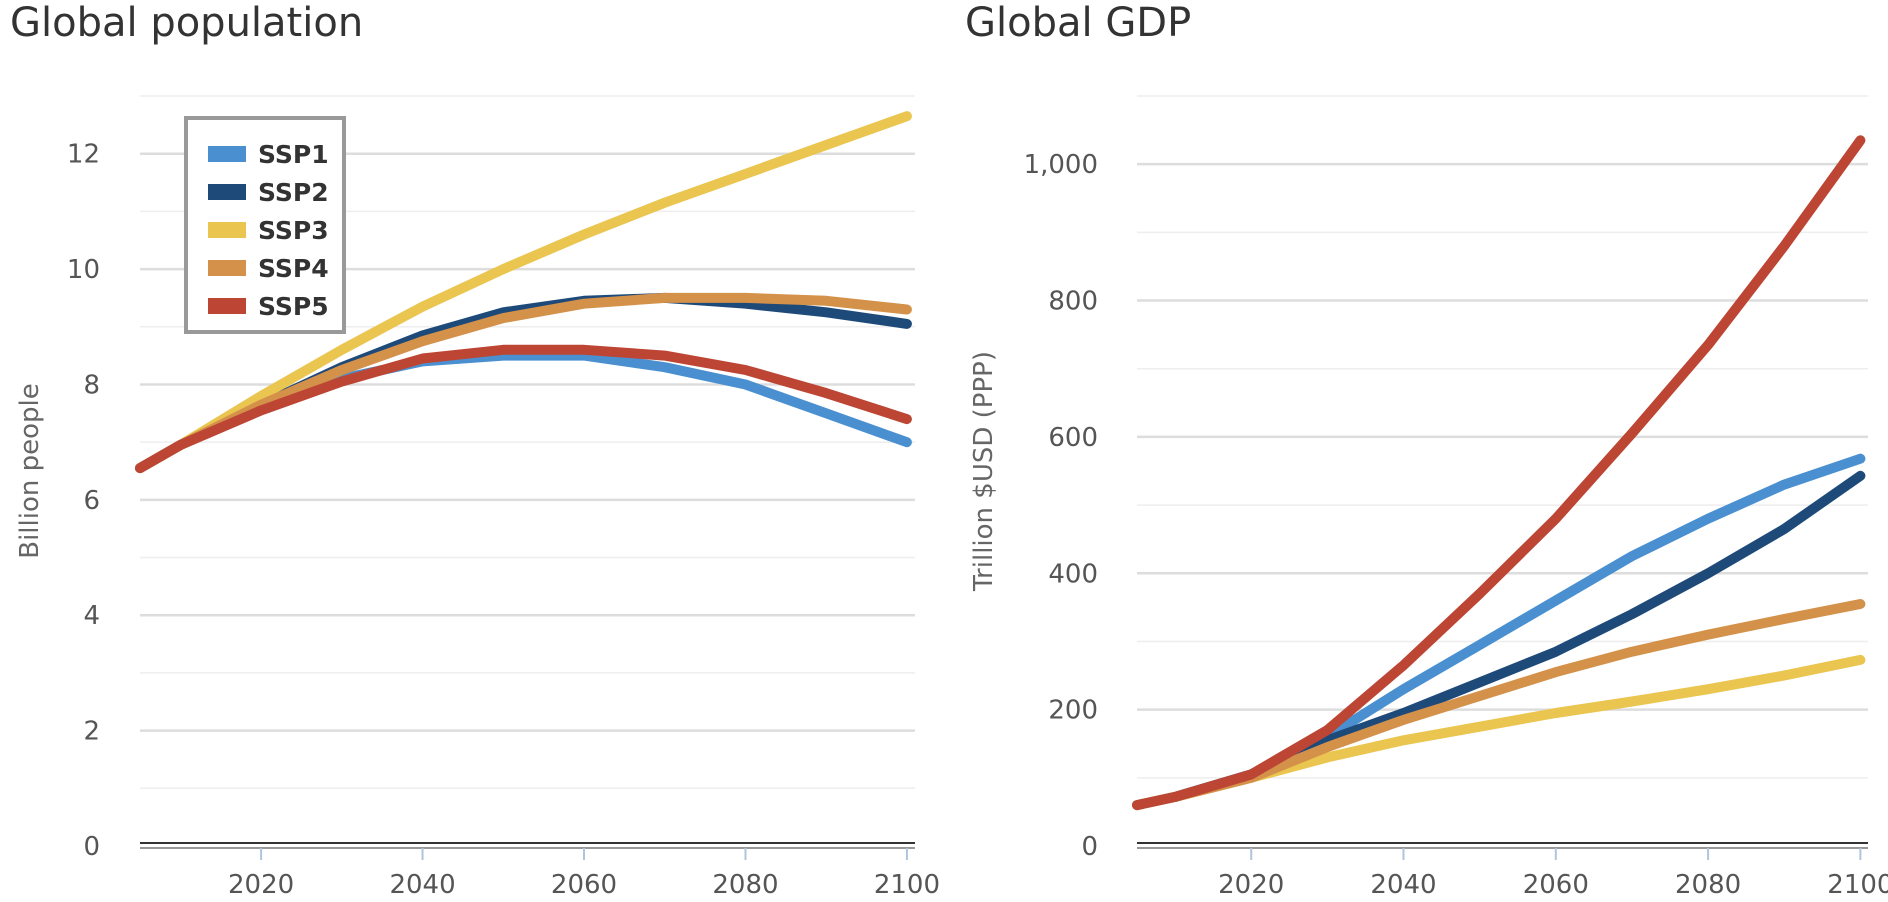  Describe the element at coordinates (1073, 302) in the screenshot. I see `y-tick-label: 800` at that location.